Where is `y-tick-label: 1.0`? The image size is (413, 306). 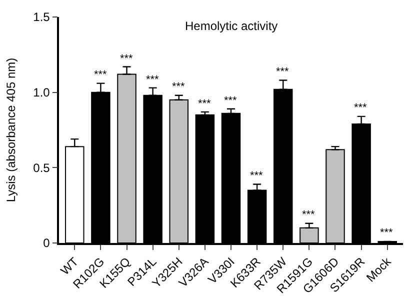
y-tick-label: 1.0 is located at coordinates (41, 93).